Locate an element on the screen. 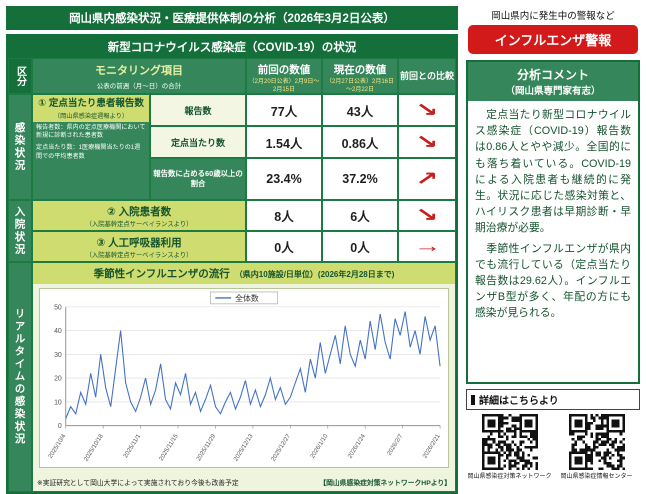  previous-header-sublabel: （2月20日公表）2月9日～2月15日 is located at coordinates (284, 86).